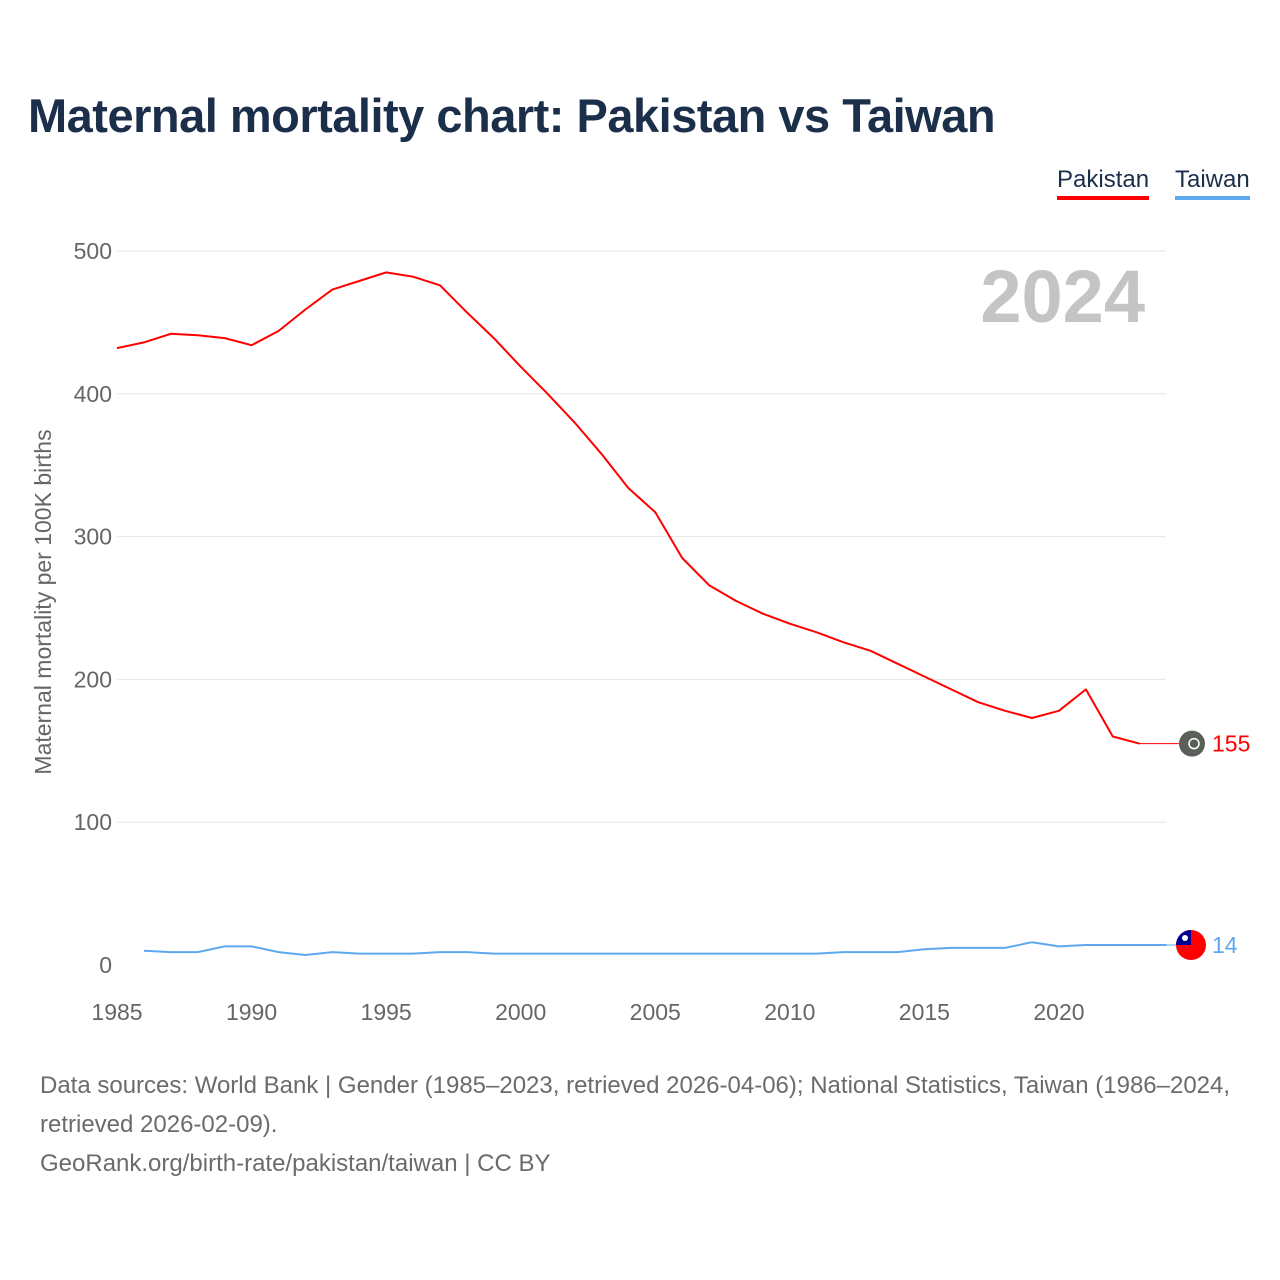 This screenshot has height=1280, width=1280. Describe the element at coordinates (105, 965) in the screenshot. I see `y-tick-label: 0` at that location.